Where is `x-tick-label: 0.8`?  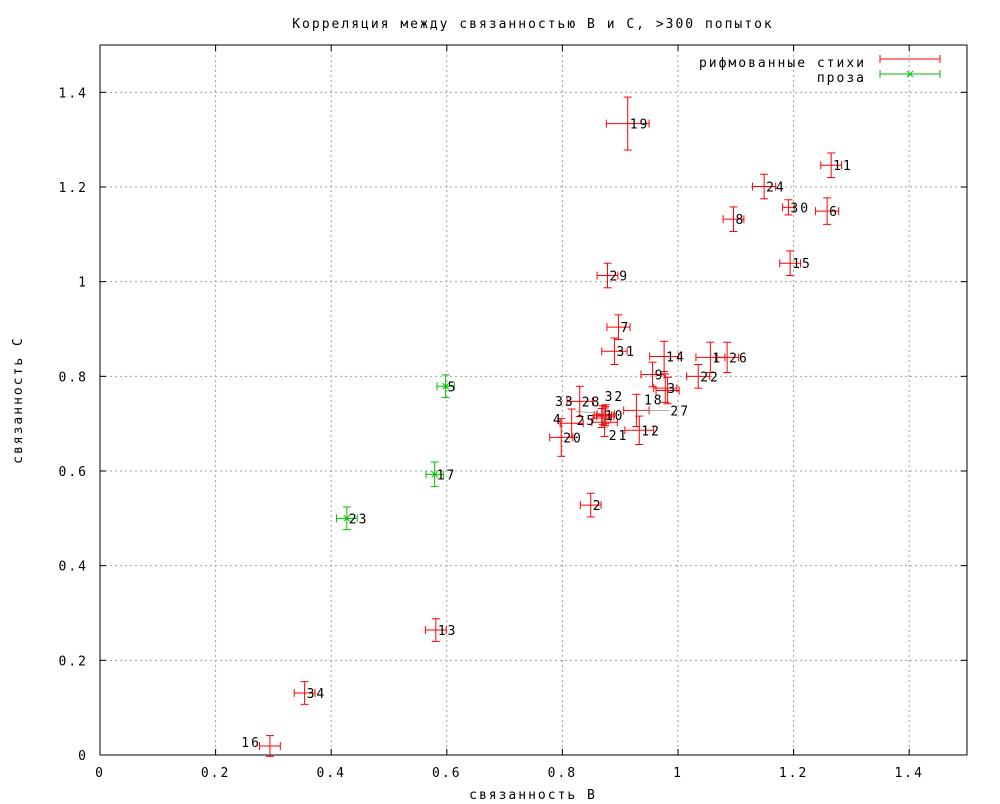 x-tick-label: 0.8 is located at coordinates (562, 773).